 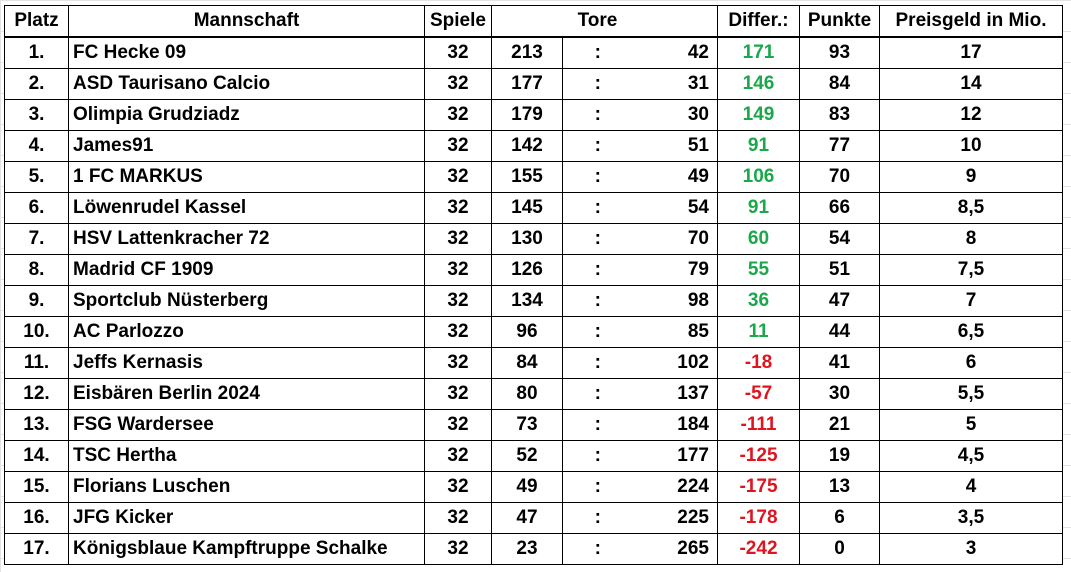 What do you see at coordinates (758, 52) in the screenshot?
I see `cell-differenz: 171` at bounding box center [758, 52].